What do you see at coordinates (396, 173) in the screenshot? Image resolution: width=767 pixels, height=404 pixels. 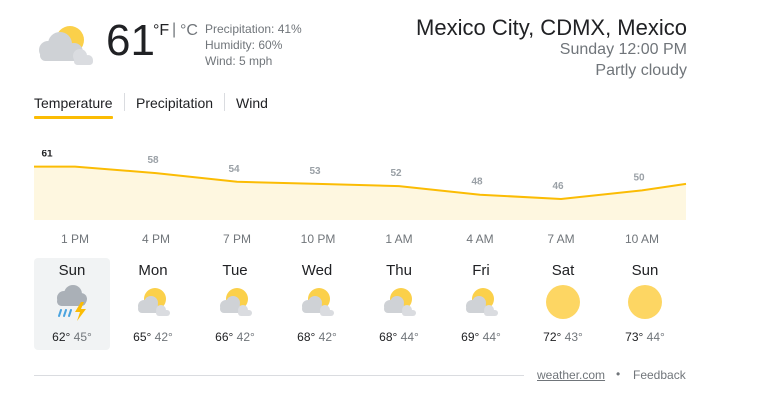 I see `chart-data-label: 52` at bounding box center [396, 173].